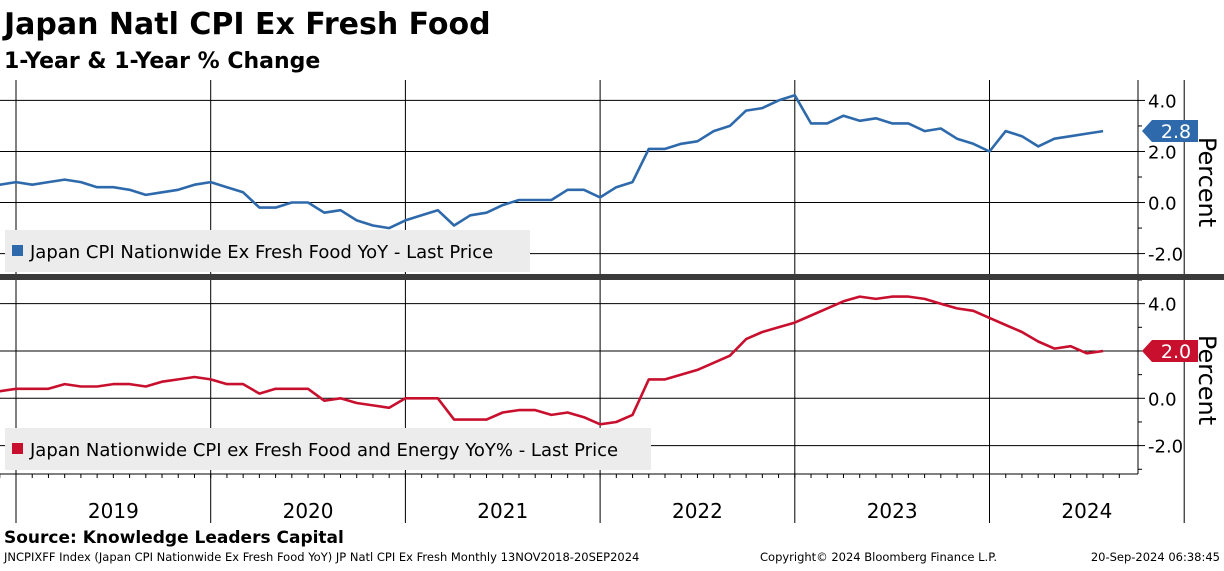 This screenshot has width=1224, height=571. Describe the element at coordinates (17, 448) in the screenshot. I see `bottom-legend-swatch` at that location.